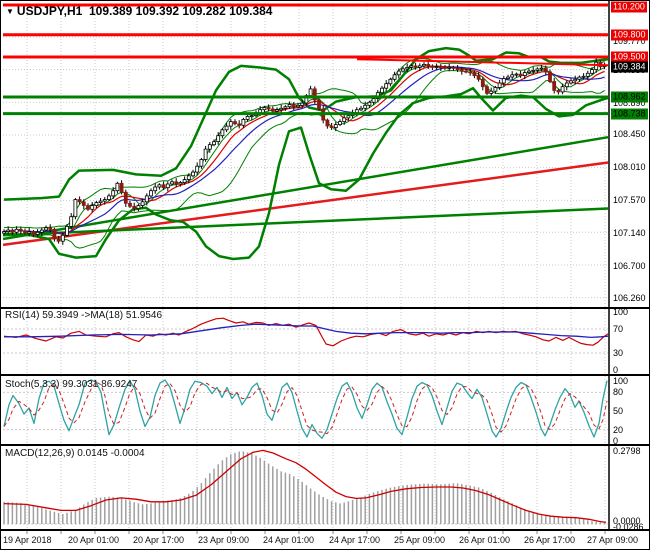 The image size is (650, 550). I want to click on price-level-badge: 109.800, so click(629, 35).